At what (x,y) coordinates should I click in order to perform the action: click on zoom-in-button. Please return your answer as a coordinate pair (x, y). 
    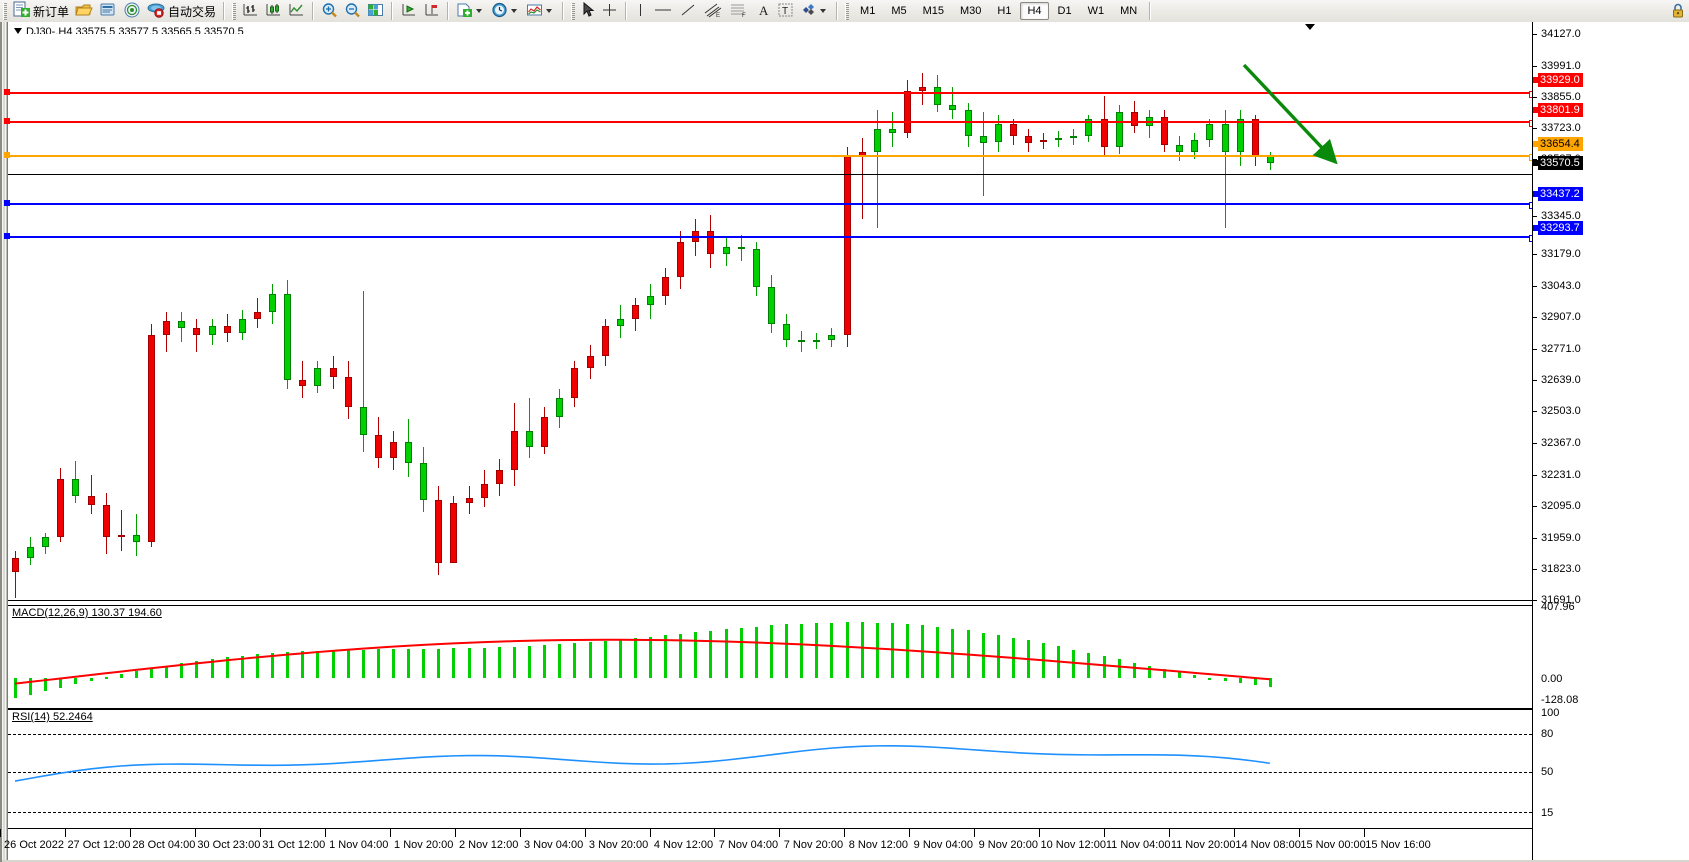
    Looking at the image, I should click on (329, 11).